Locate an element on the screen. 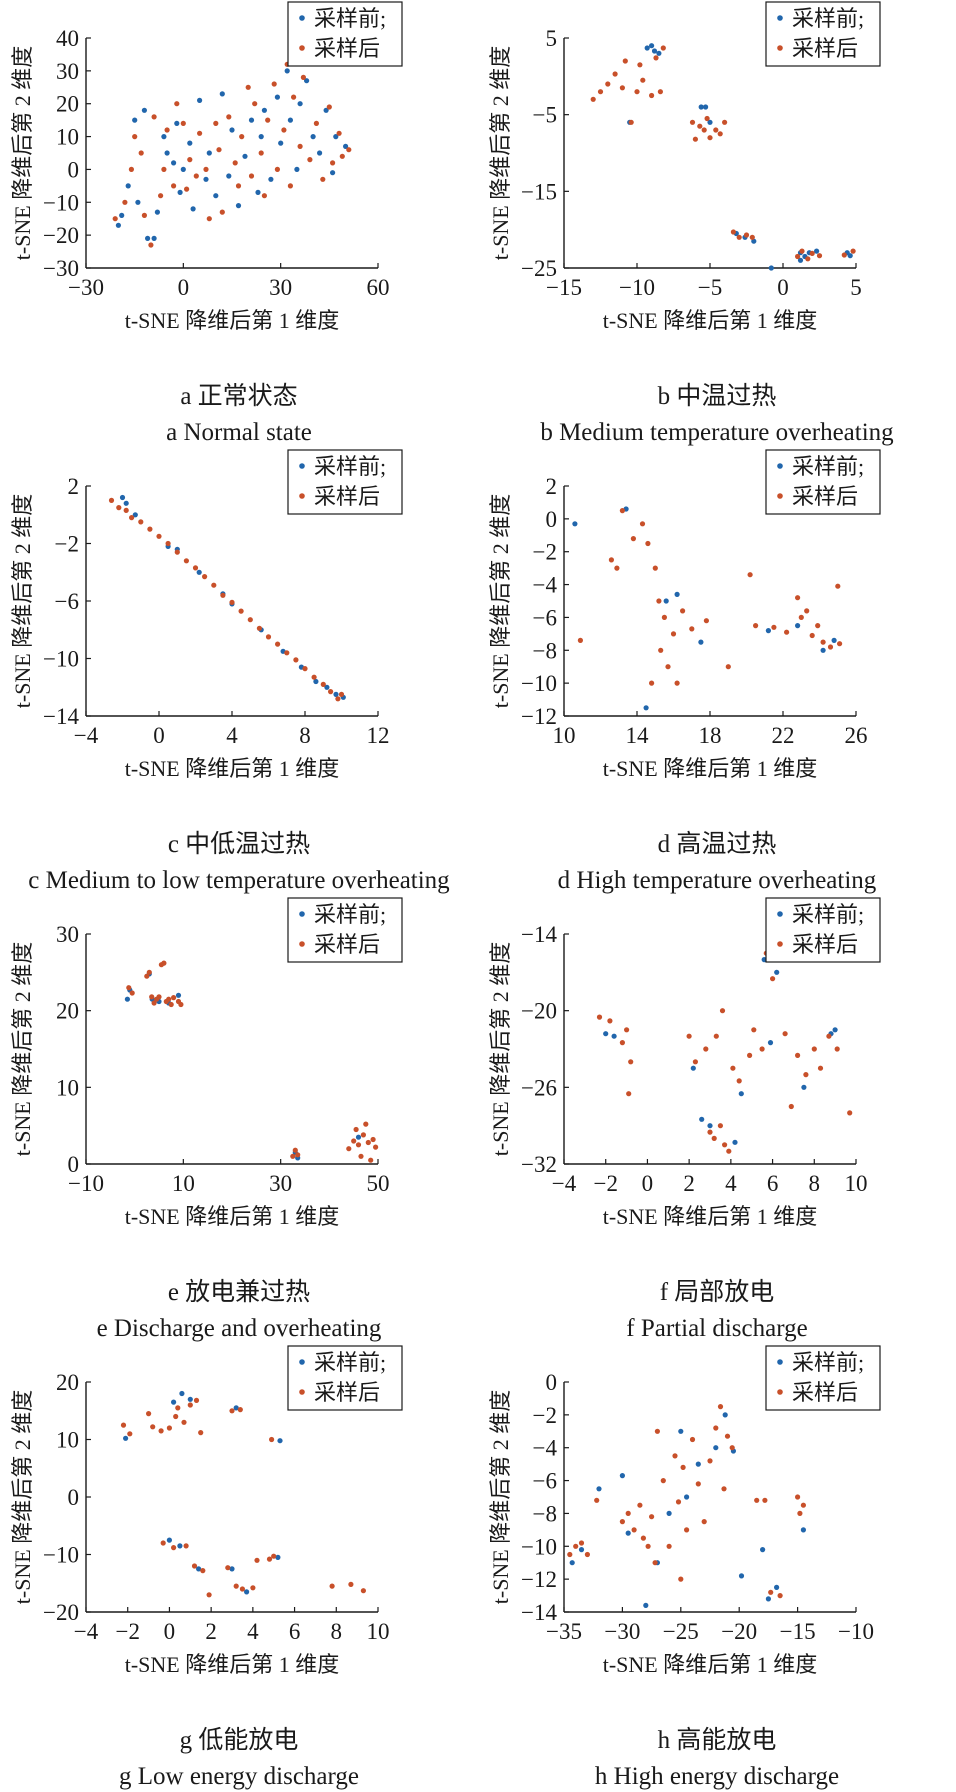 The height and width of the screenshot is (1792, 956). y-tick-label: −12 is located at coordinates (539, 1579).